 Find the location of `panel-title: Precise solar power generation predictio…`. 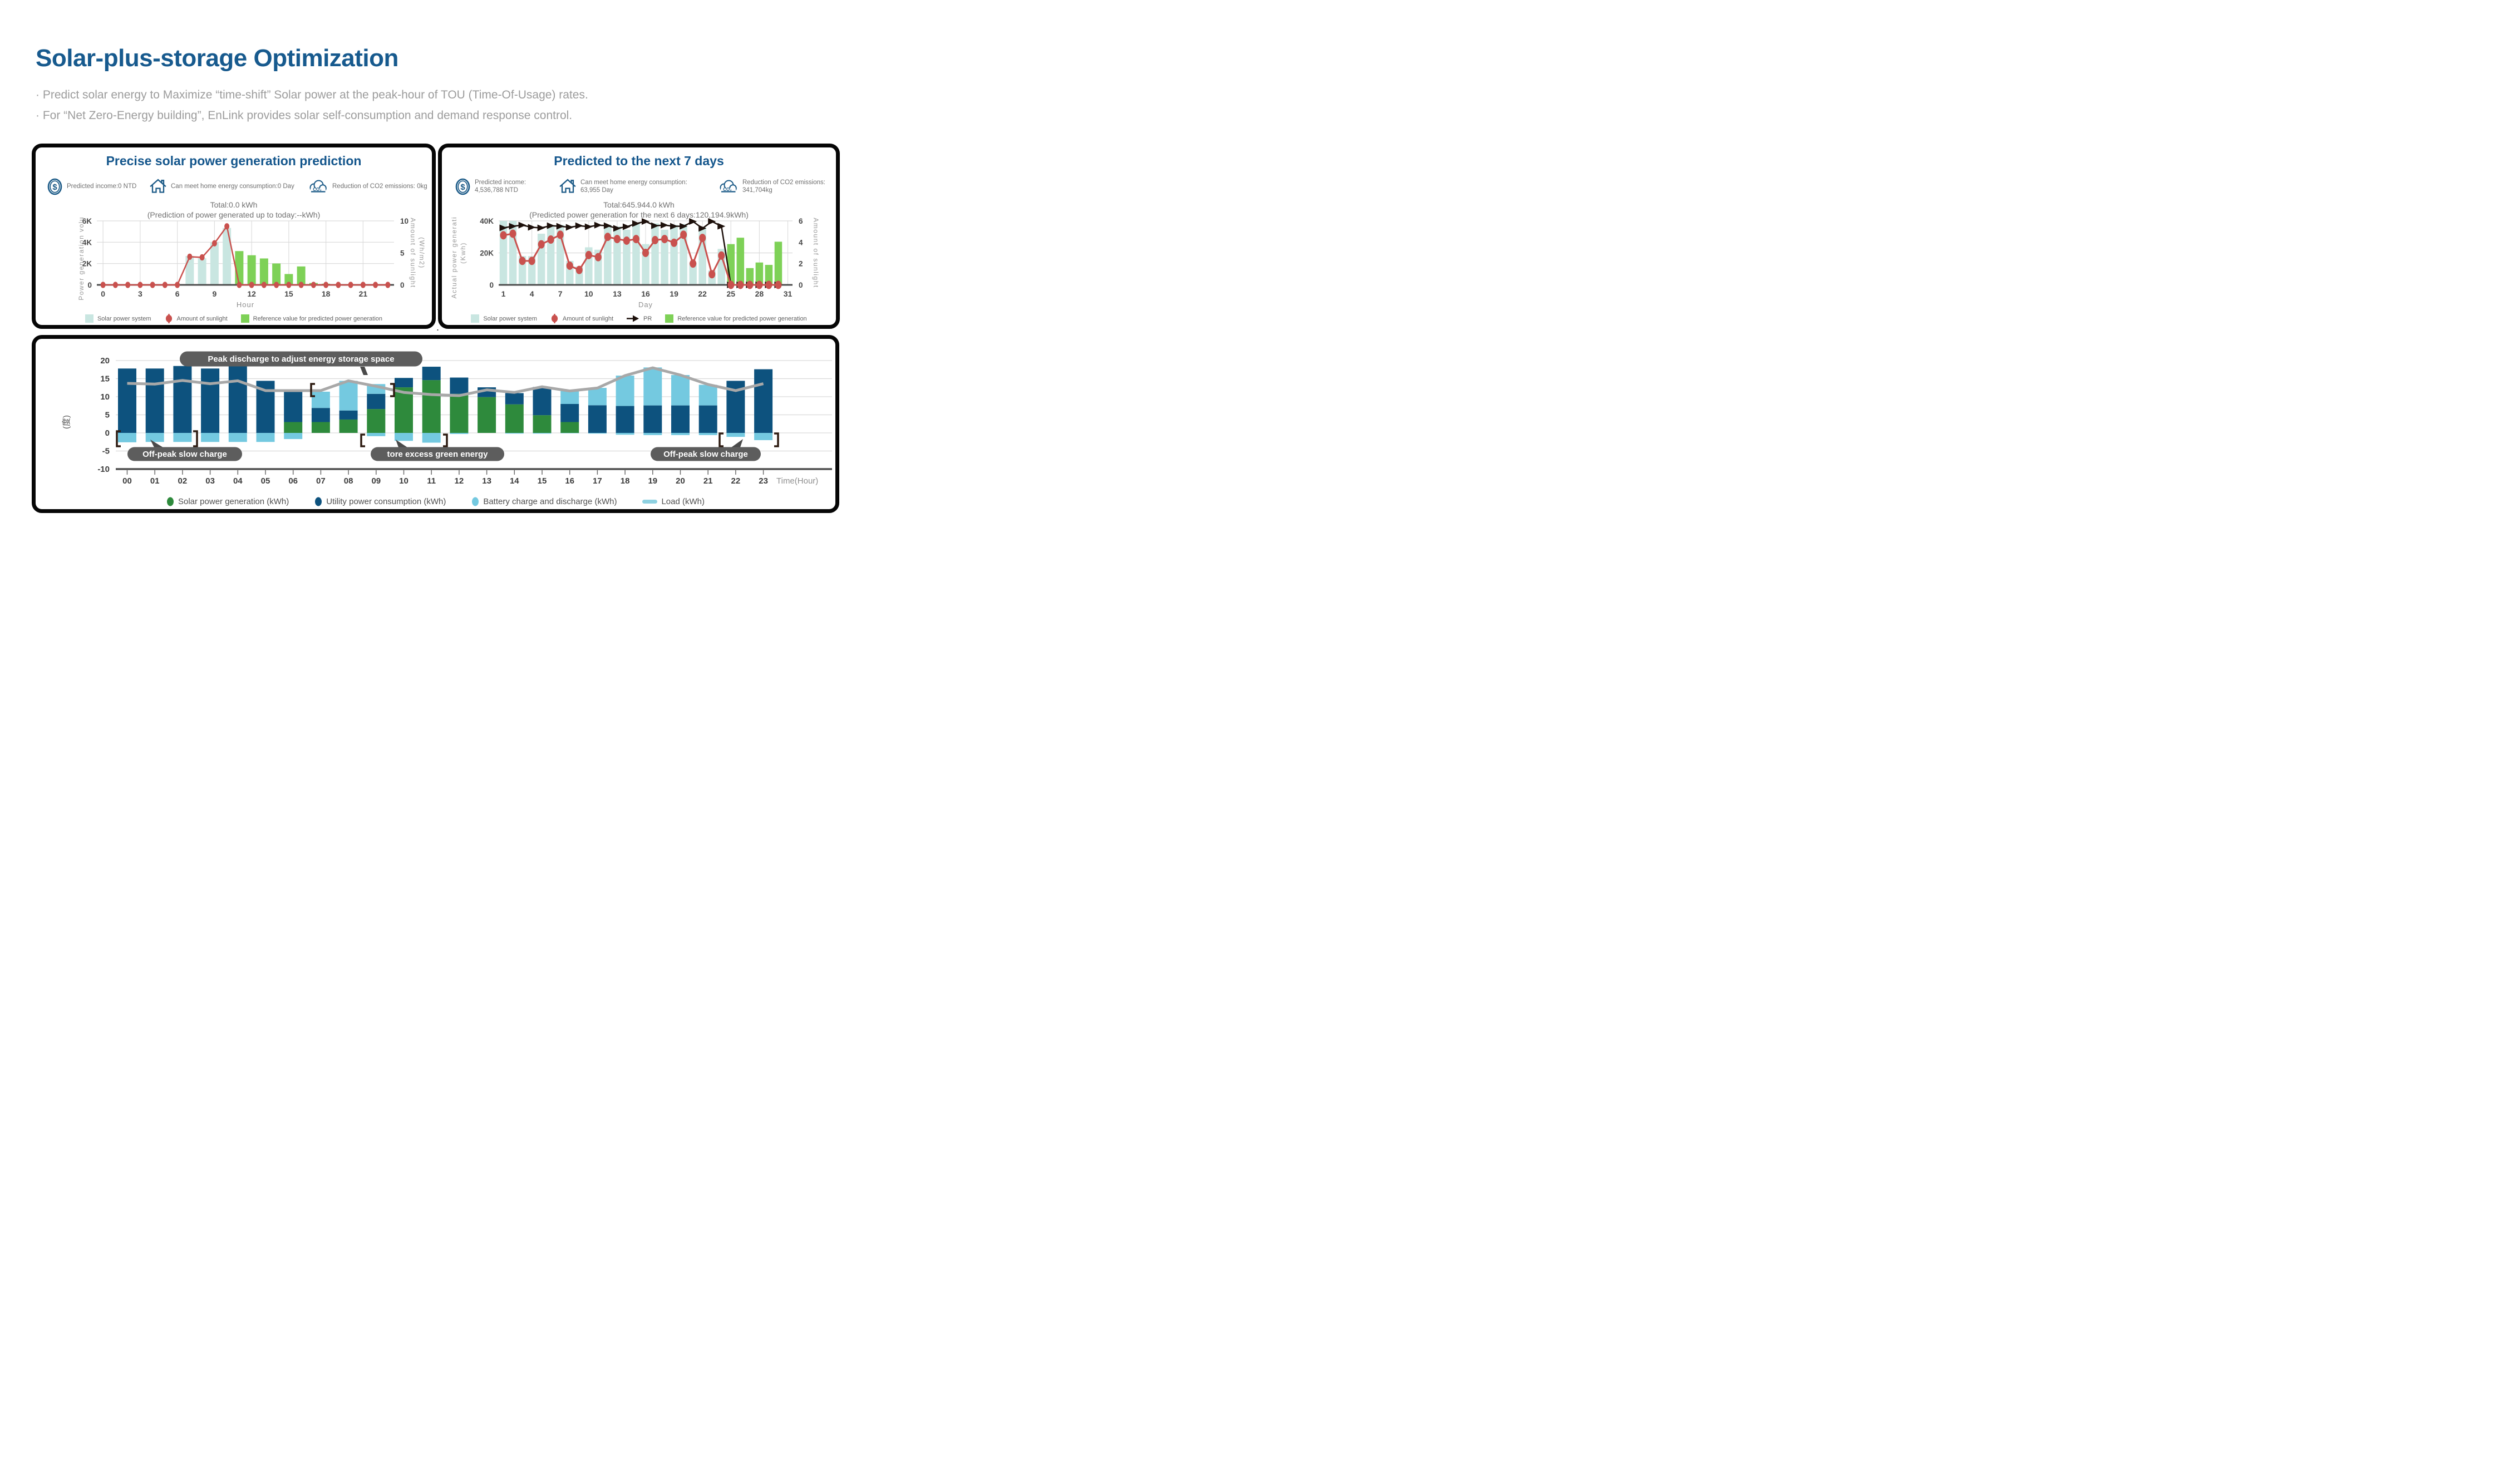

panel-title: Precise solar power generation predictio… is located at coordinates (234, 161).